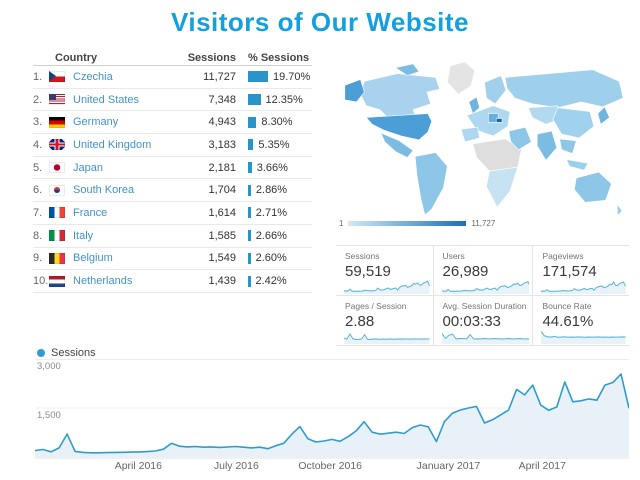  I want to click on pct-cell: 2.86%, so click(274, 190).